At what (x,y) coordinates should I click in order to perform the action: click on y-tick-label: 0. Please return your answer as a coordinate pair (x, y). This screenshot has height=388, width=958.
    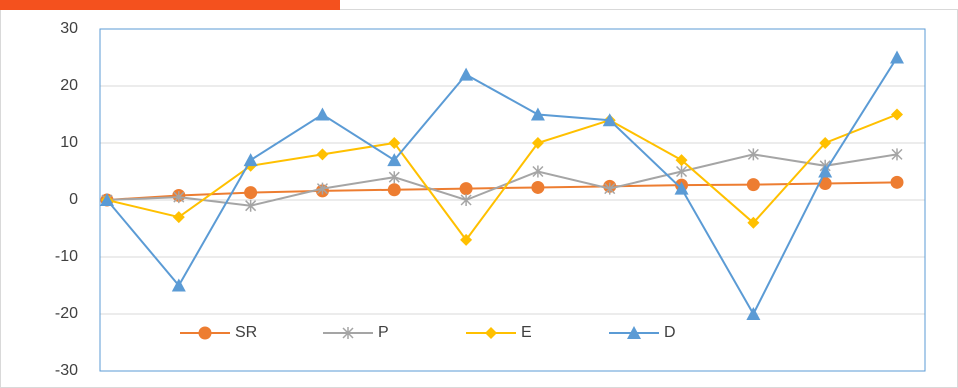
    Looking at the image, I should click on (73, 199).